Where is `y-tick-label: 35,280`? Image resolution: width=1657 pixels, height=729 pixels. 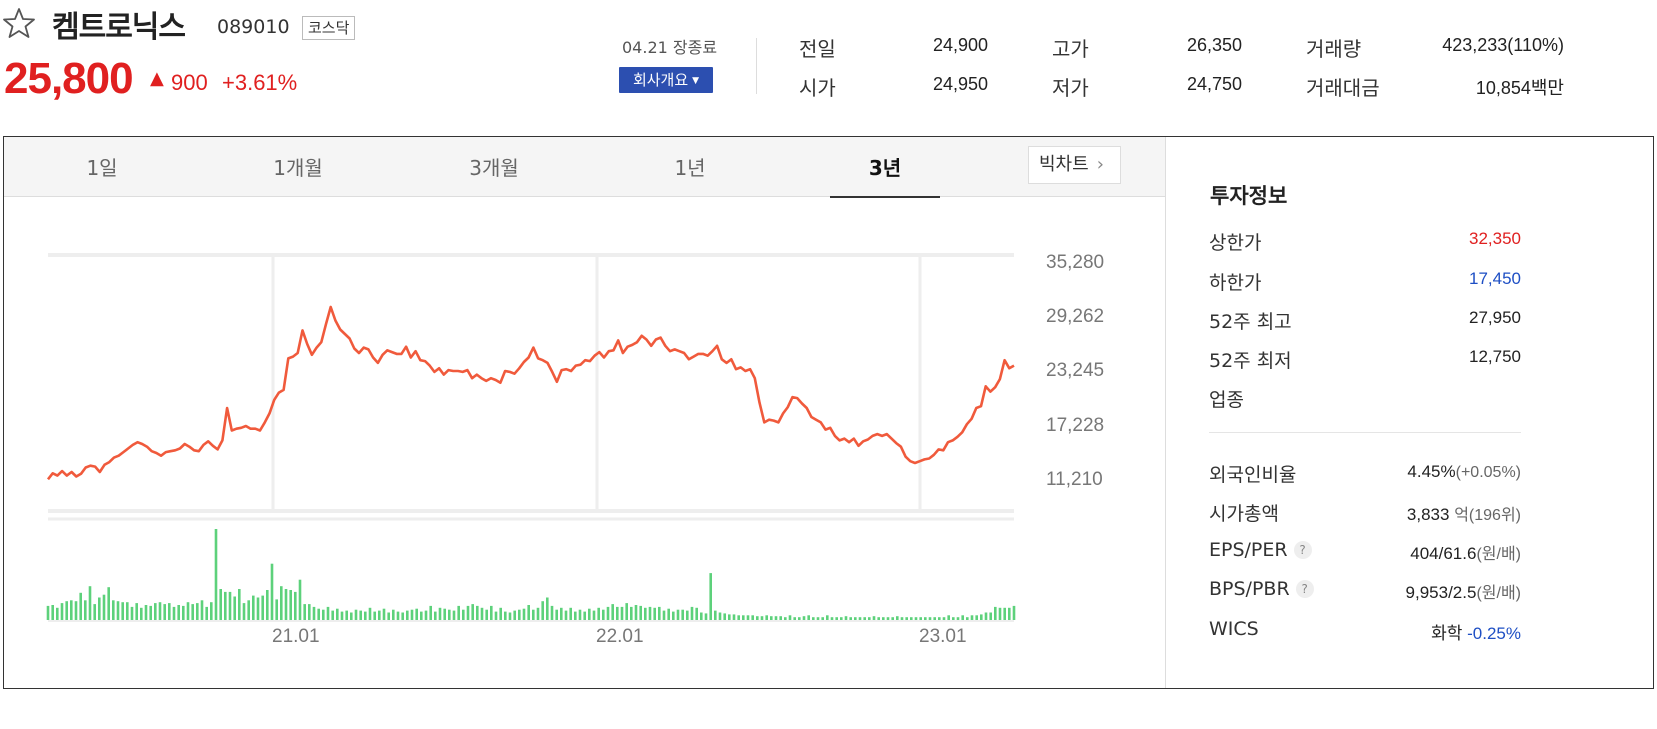 y-tick-label: 35,280 is located at coordinates (1075, 262).